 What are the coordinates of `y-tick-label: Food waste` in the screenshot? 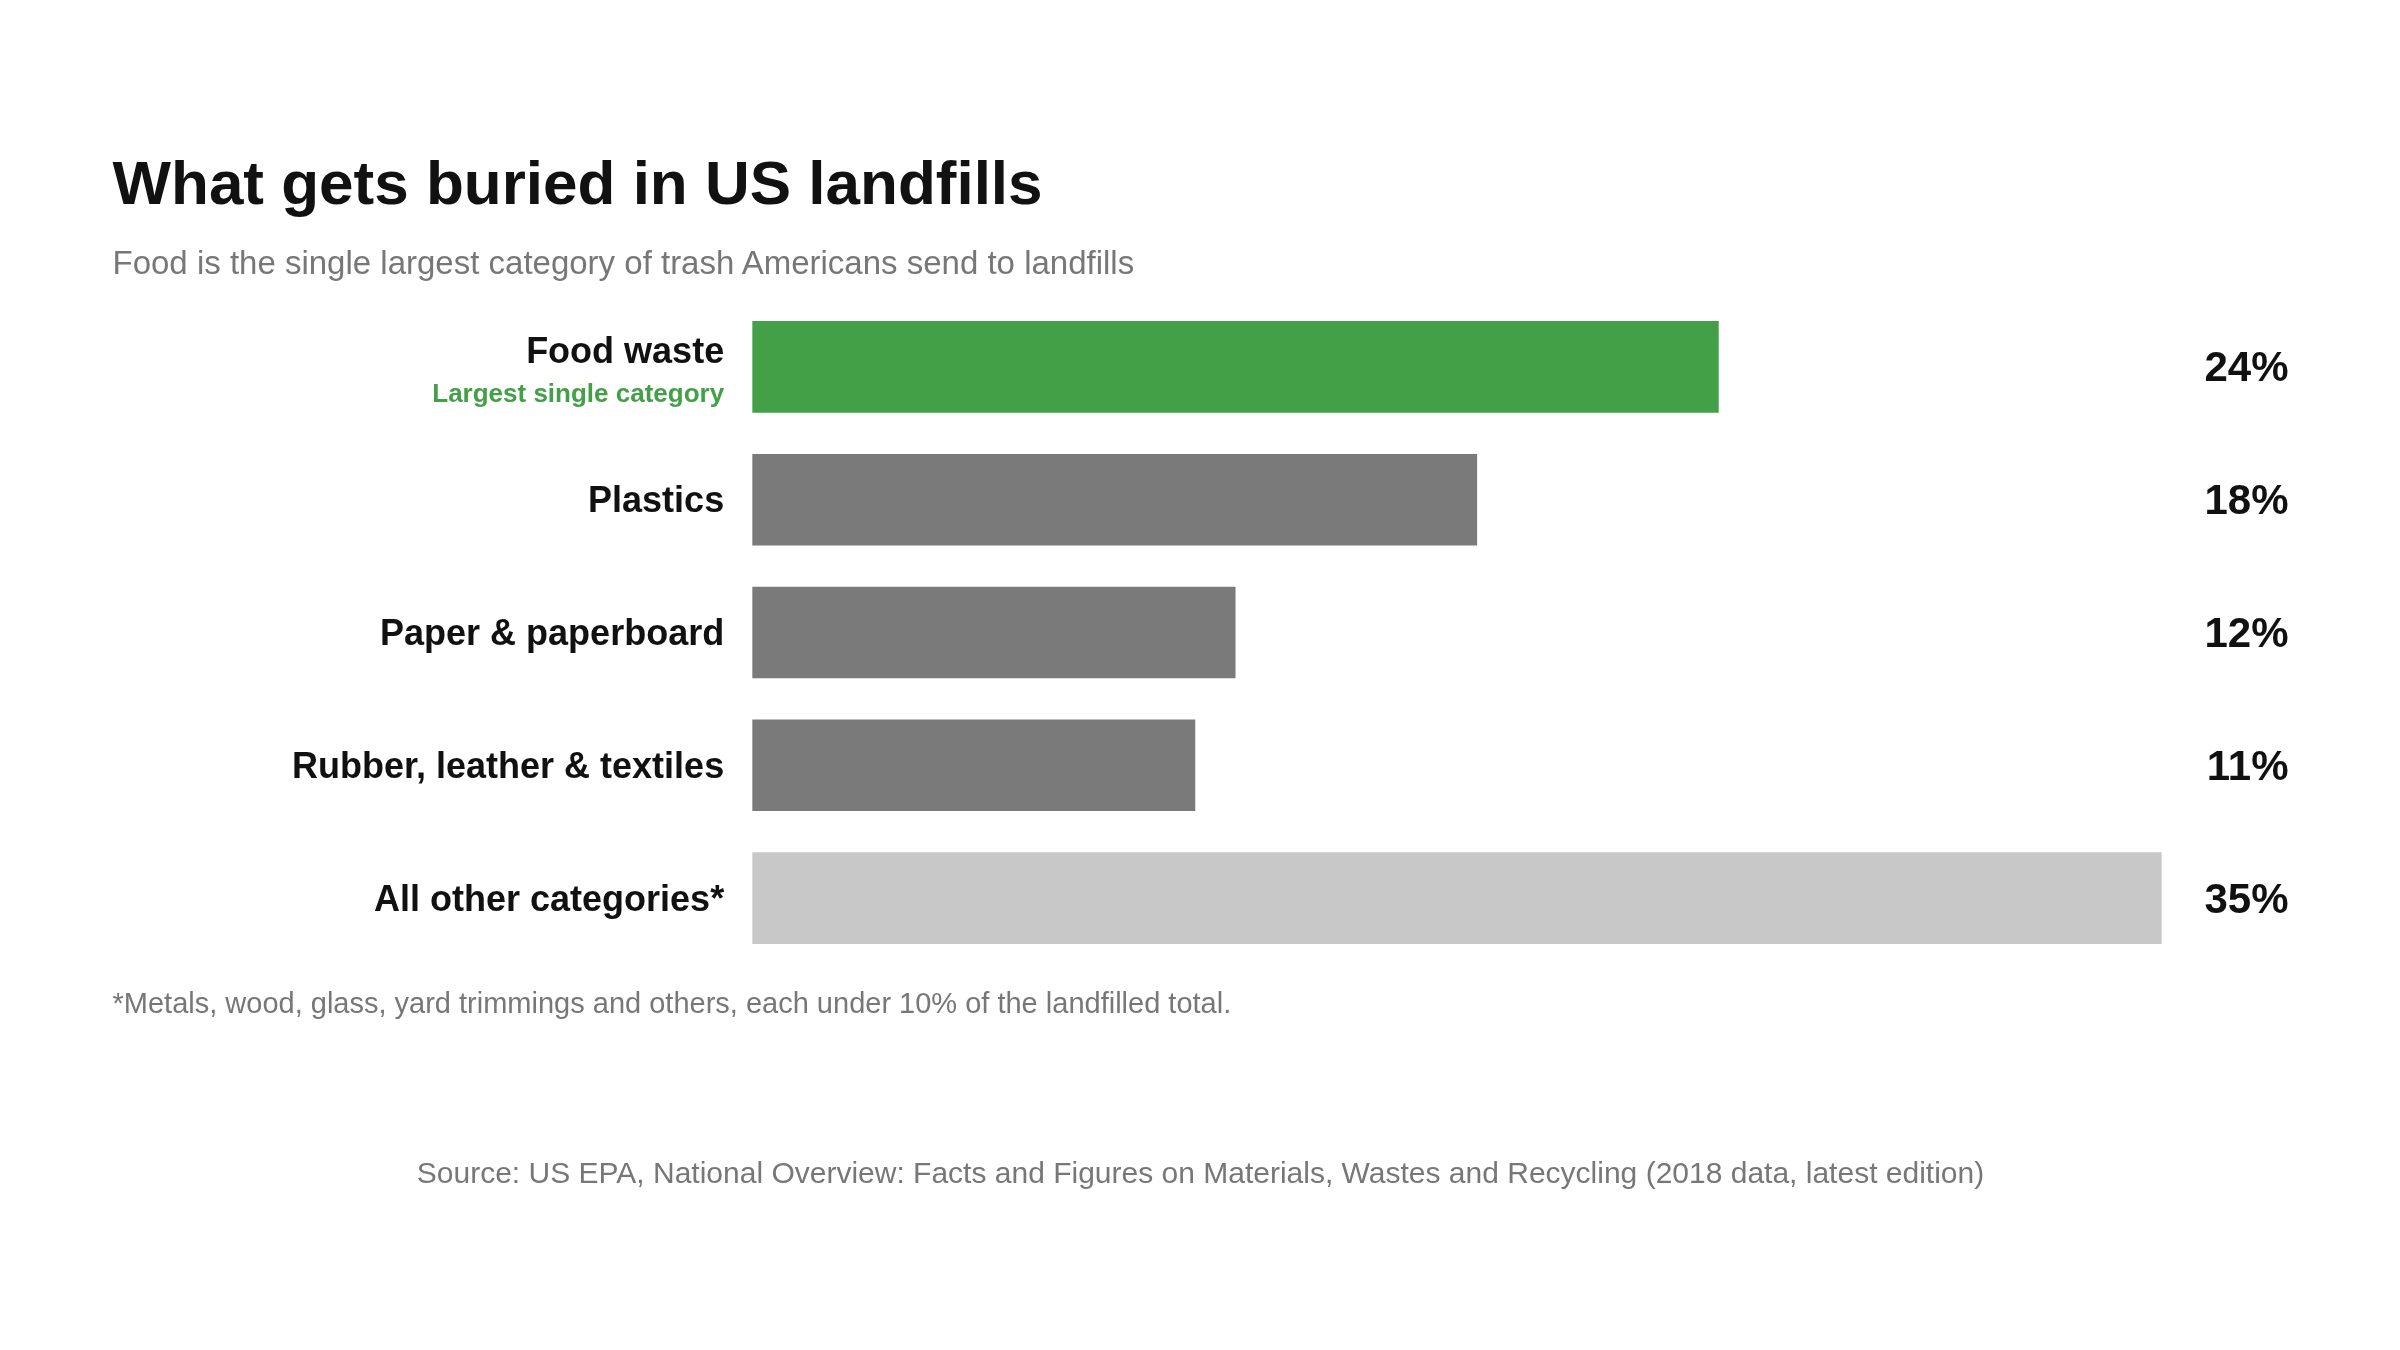 It's located at (625, 351).